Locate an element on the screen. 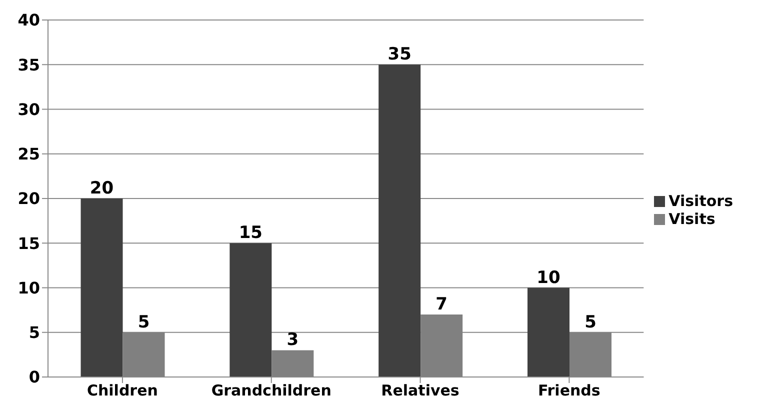 Image resolution: width=761 pixels, height=419 pixels. legend-label: Visitors is located at coordinates (700, 201).